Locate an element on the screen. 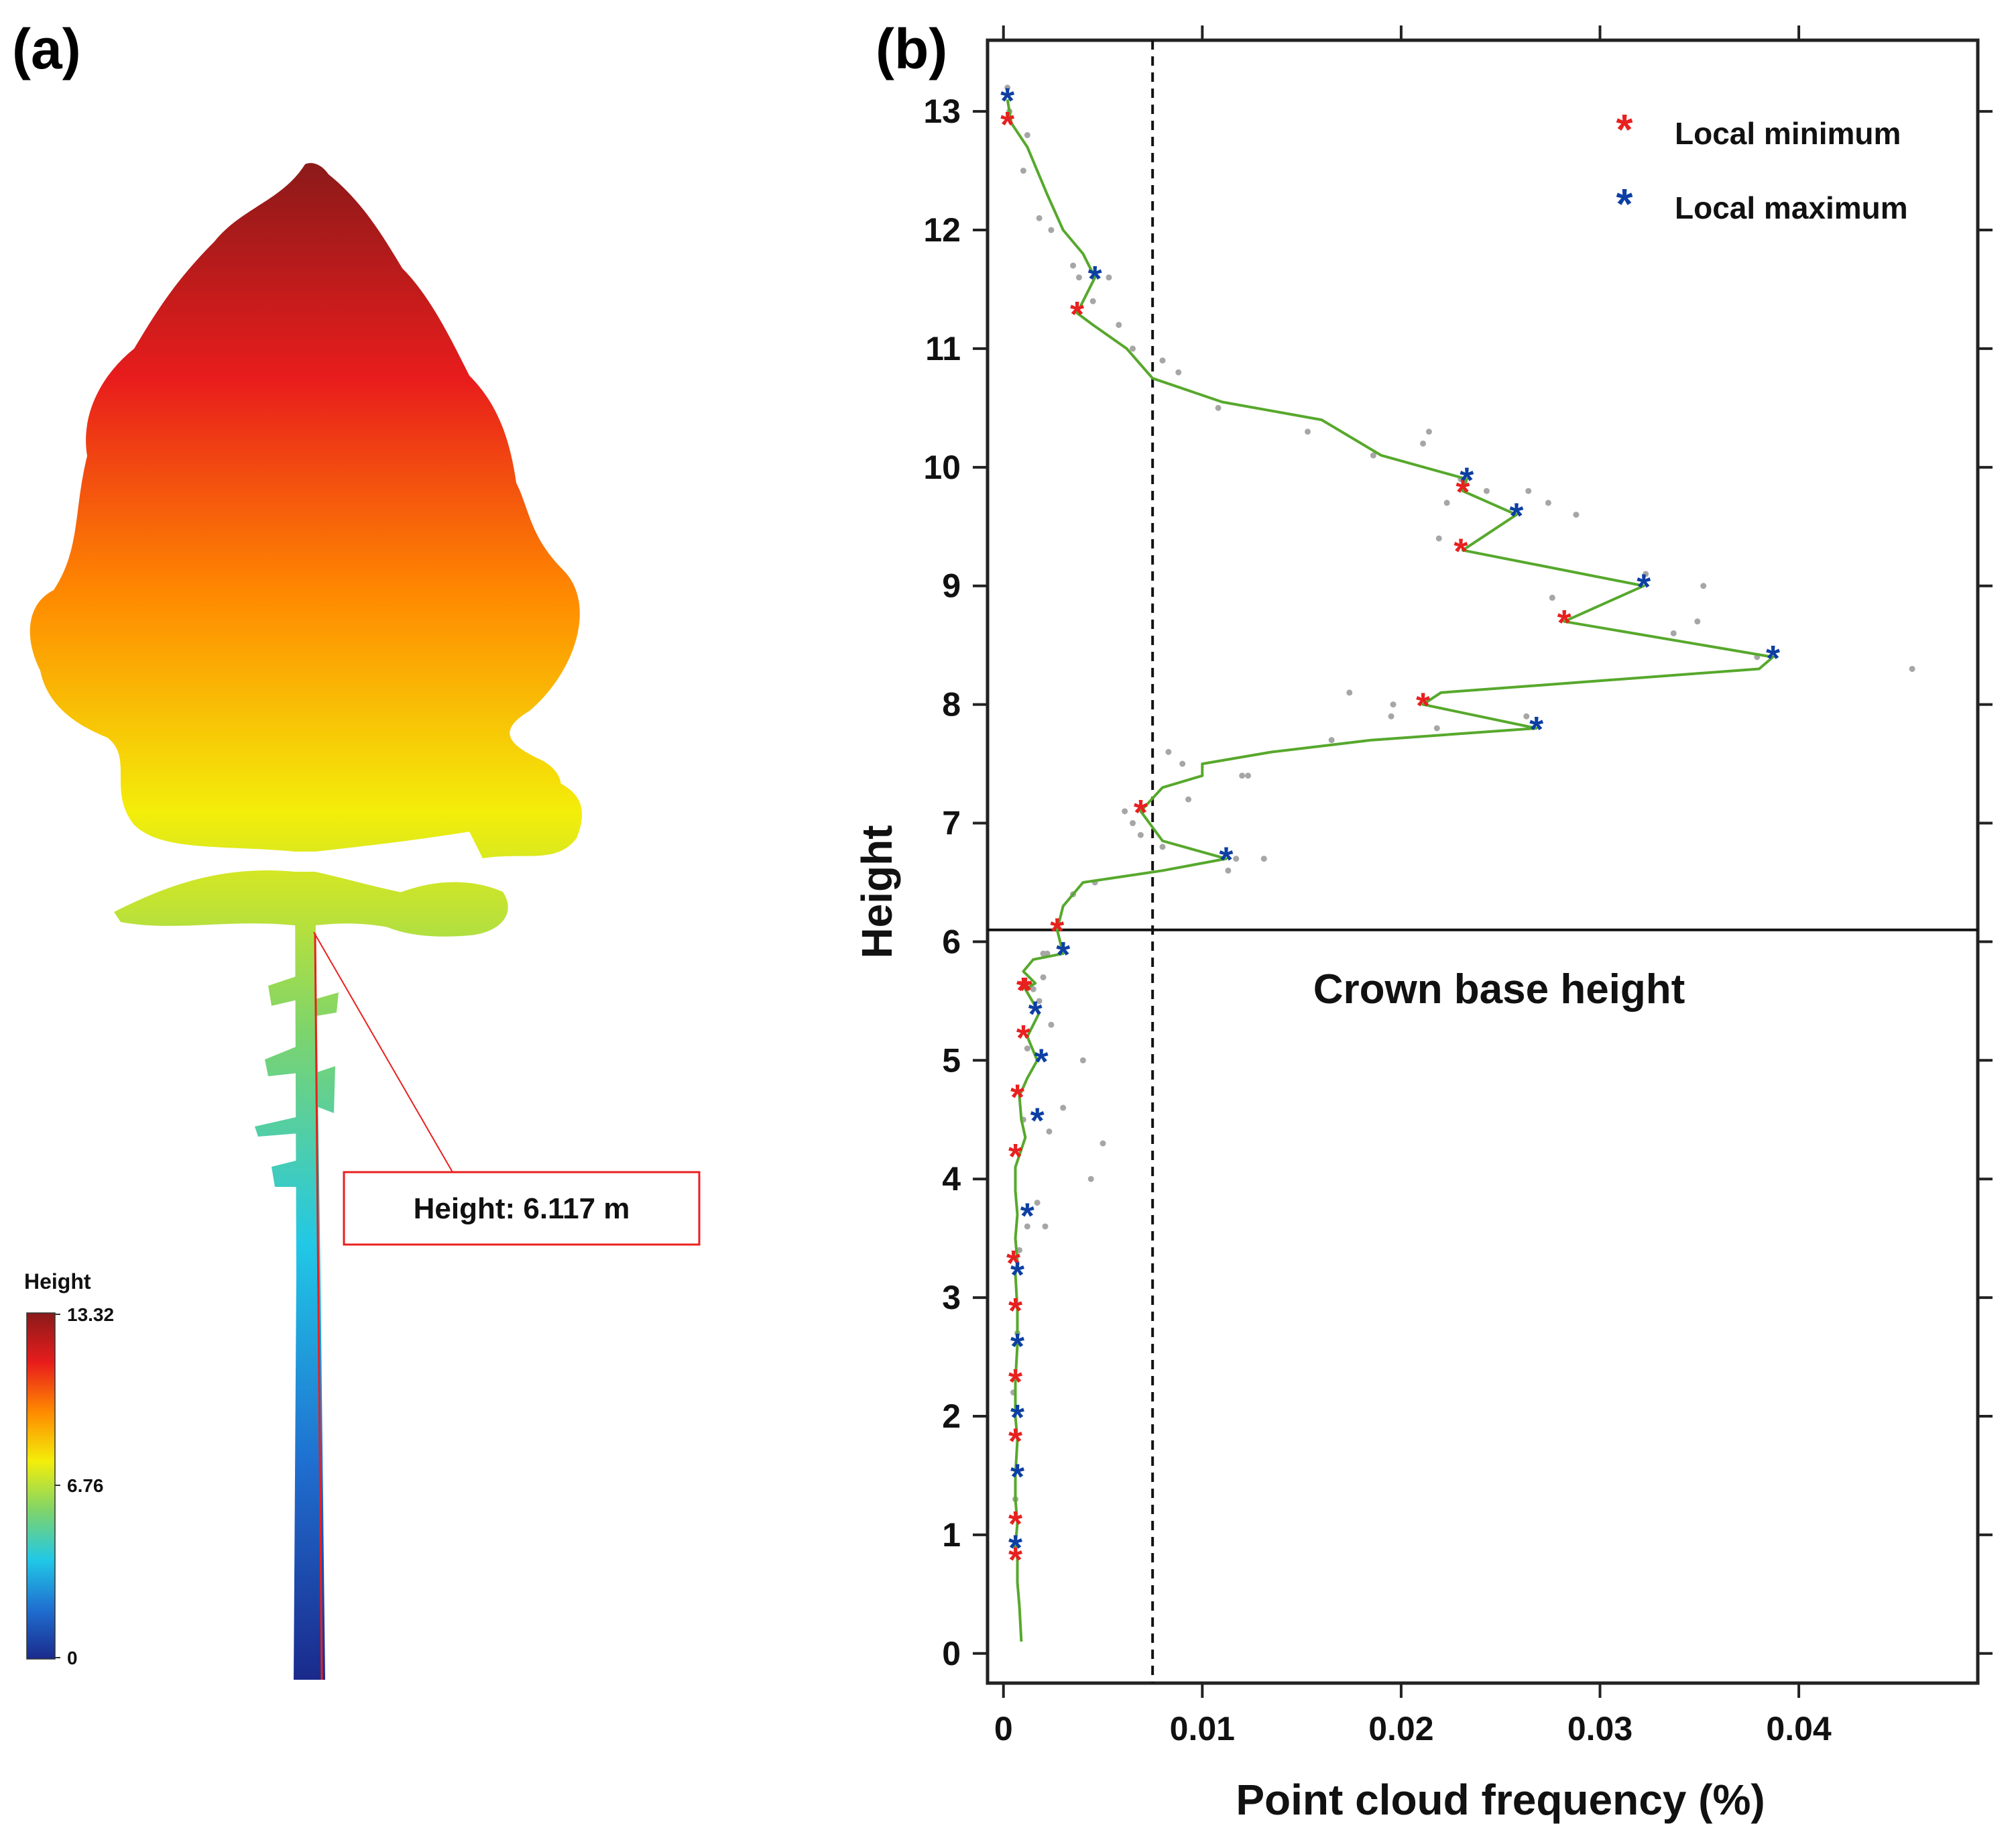 The image size is (2016, 1838). annotation-leader is located at coordinates (383, 1052).